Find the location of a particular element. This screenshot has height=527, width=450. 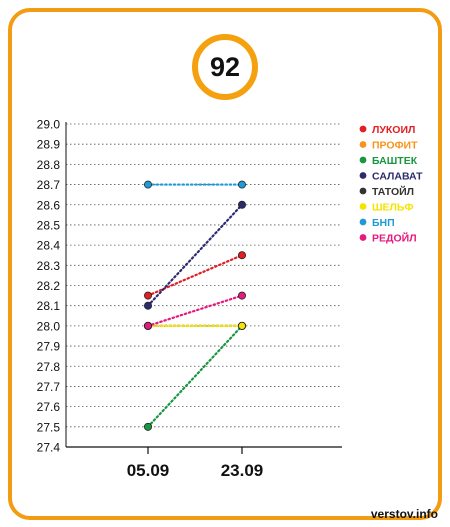

y-tick-label: 27.7 is located at coordinates (49, 387).